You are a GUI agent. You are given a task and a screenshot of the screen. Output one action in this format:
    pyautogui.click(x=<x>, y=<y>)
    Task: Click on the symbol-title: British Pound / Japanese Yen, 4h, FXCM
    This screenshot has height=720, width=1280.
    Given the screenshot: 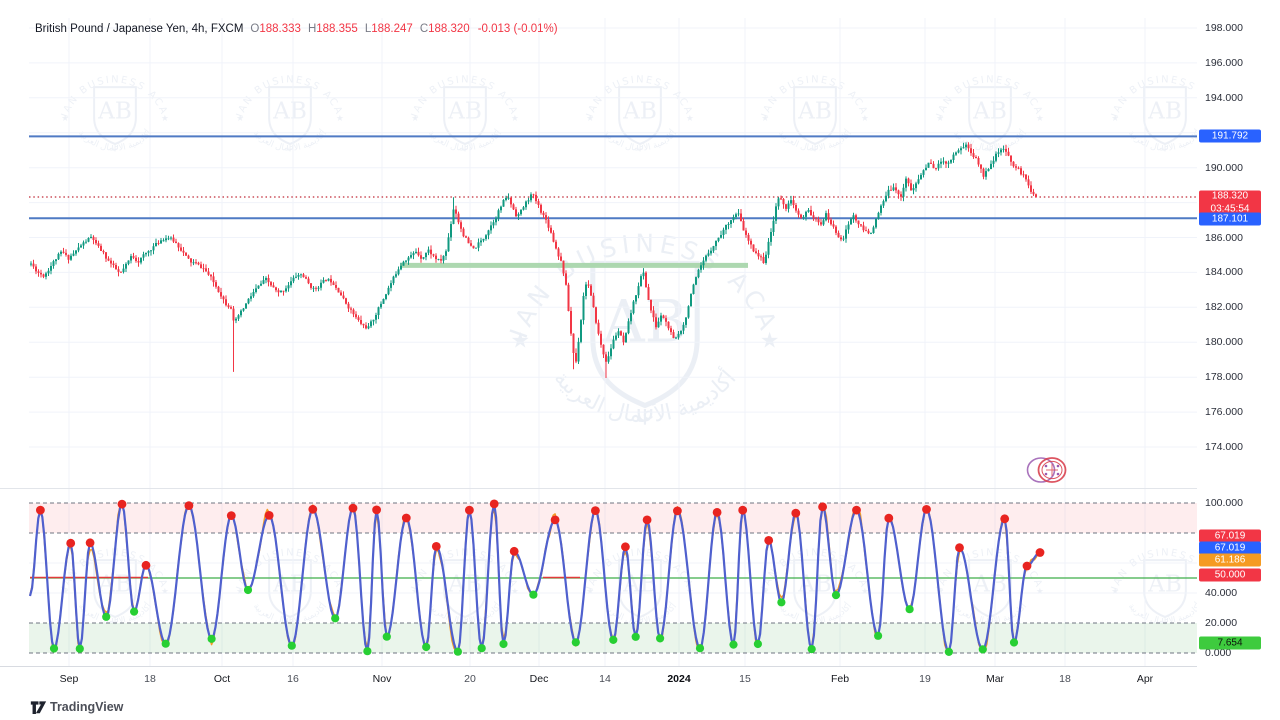 What is the action you would take?
    pyautogui.click(x=139, y=29)
    